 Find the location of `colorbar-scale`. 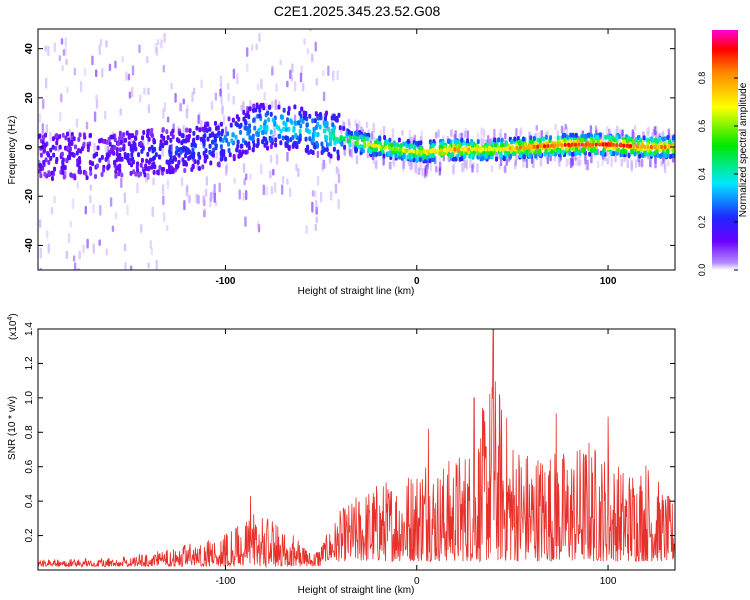

colorbar-scale is located at coordinates (725, 150).